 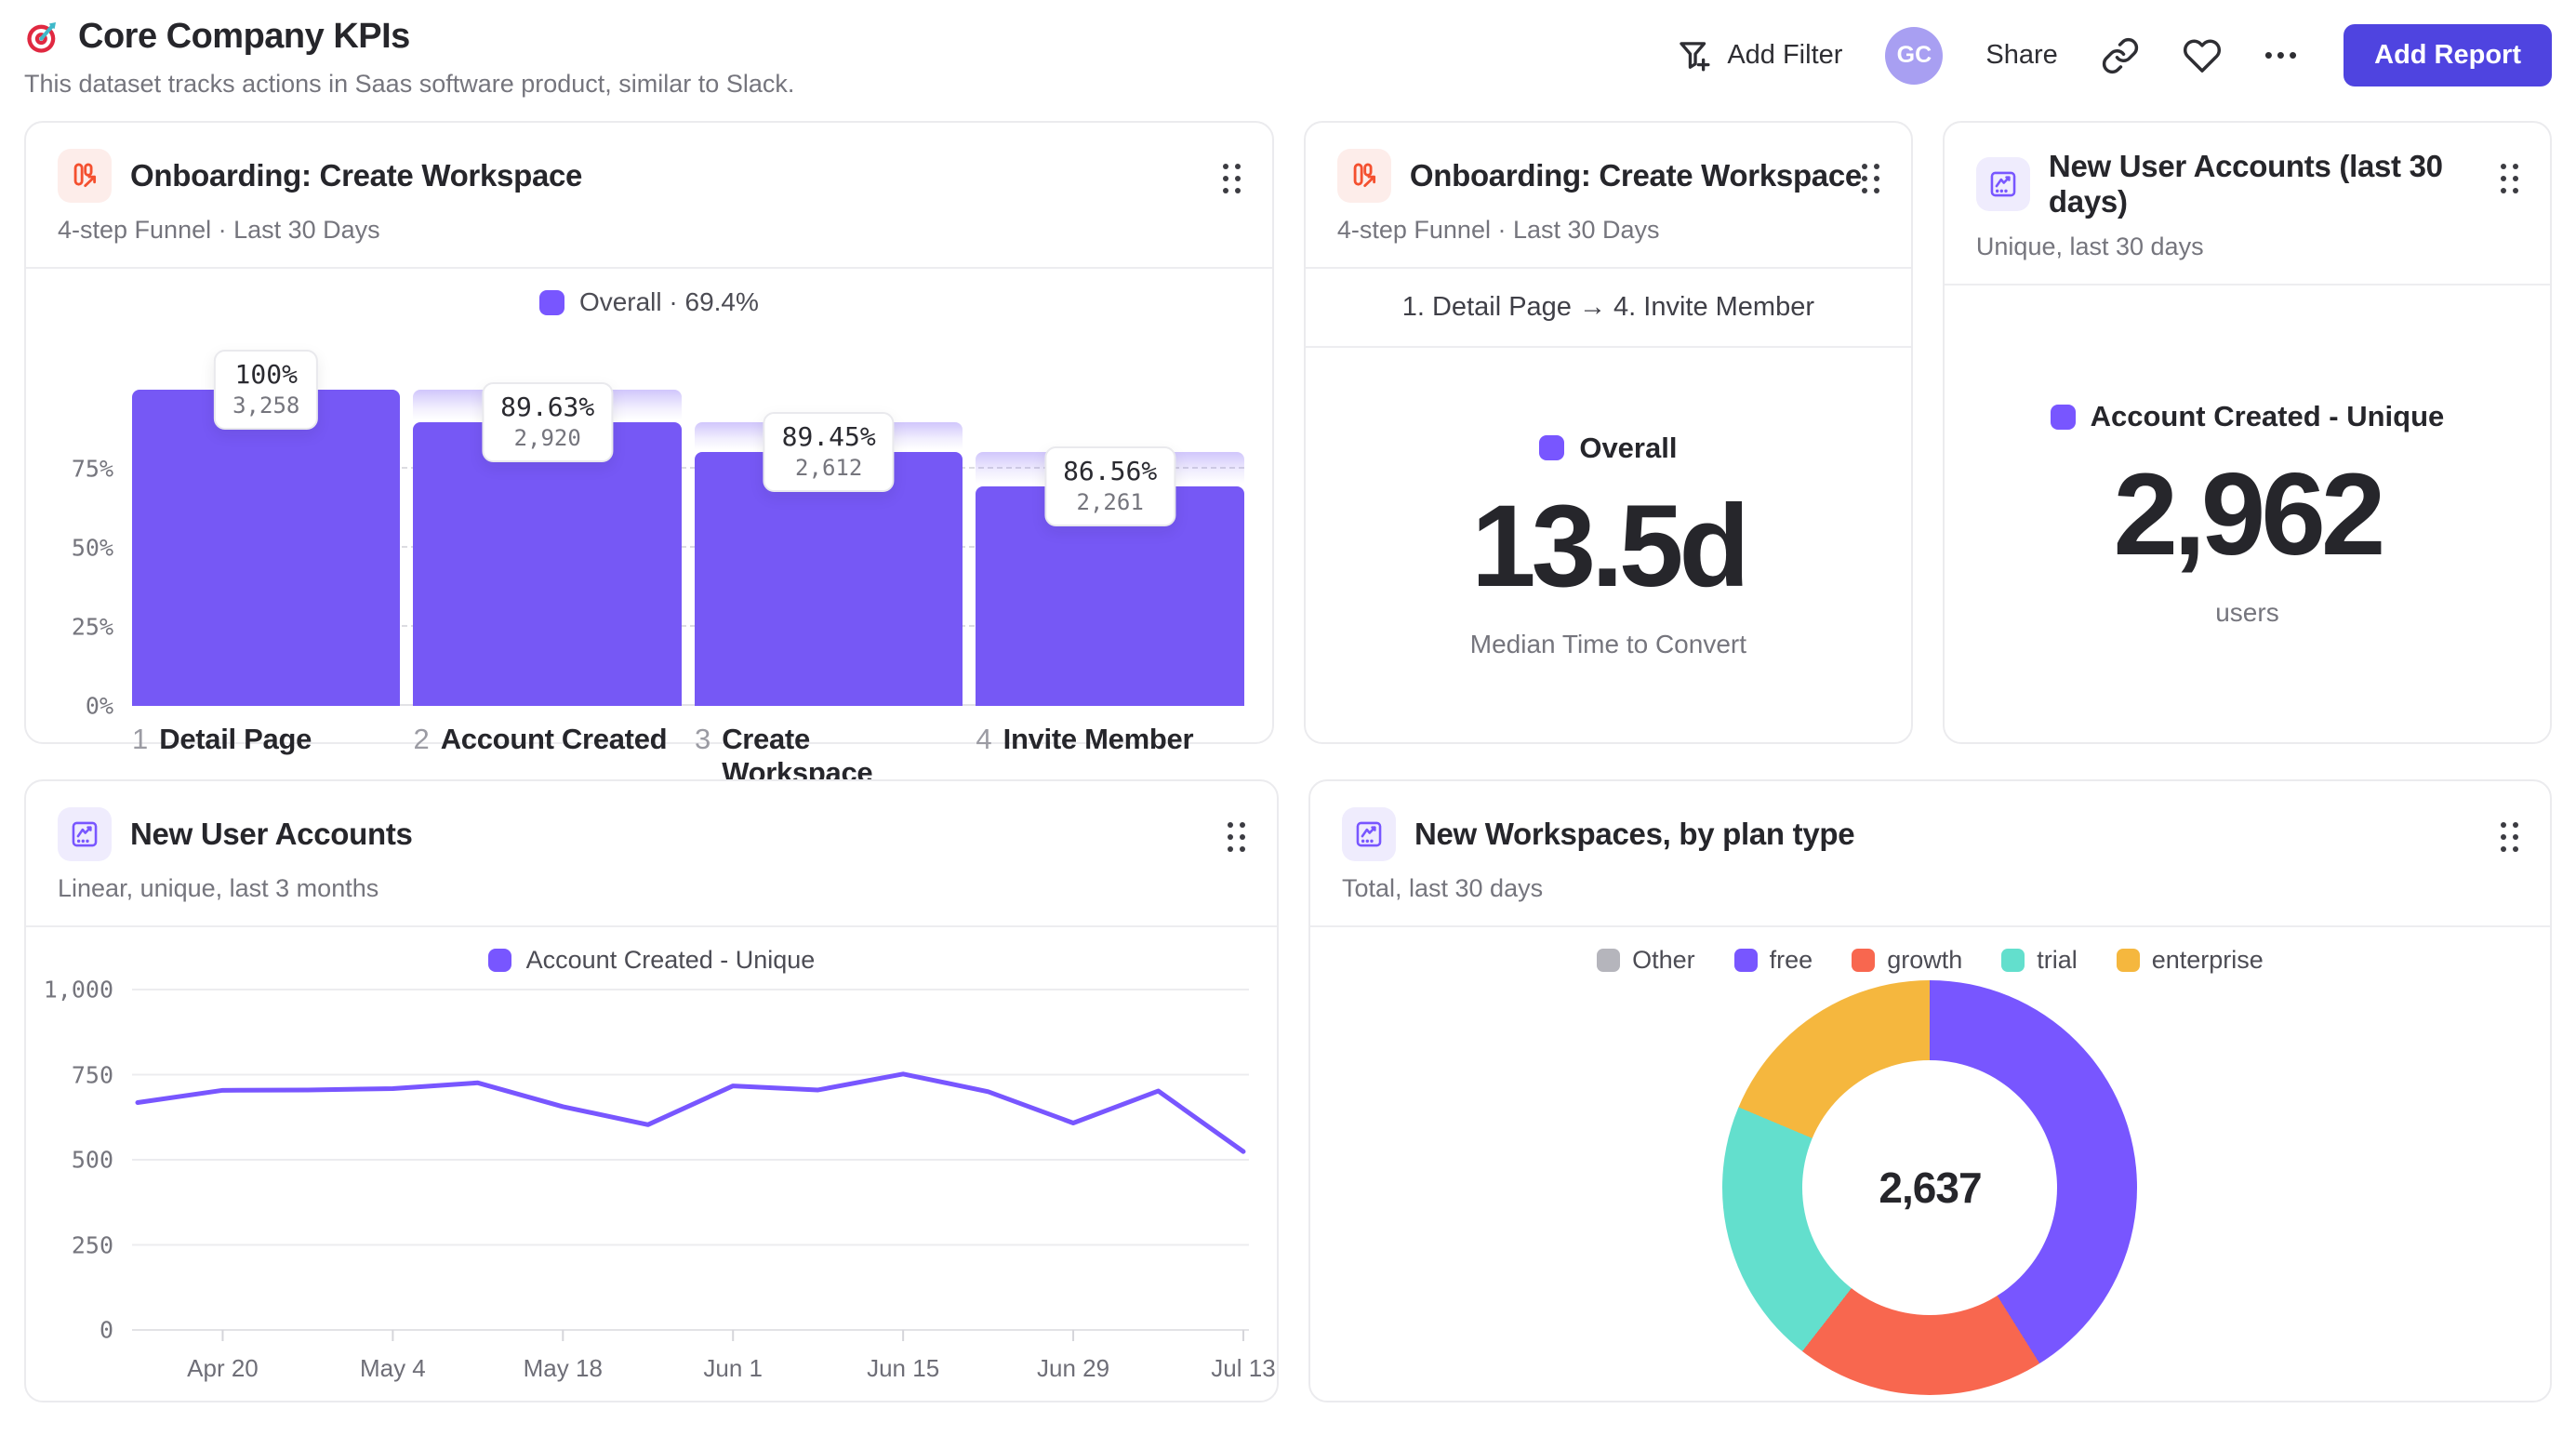 I want to click on legend-item-growth: growth, so click(x=1907, y=960).